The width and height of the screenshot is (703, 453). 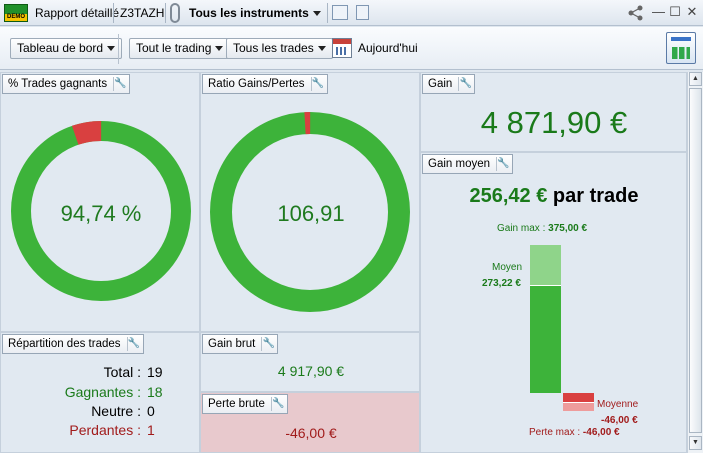 I want to click on gain-max-label: Gain max :, so click(x=521, y=228).